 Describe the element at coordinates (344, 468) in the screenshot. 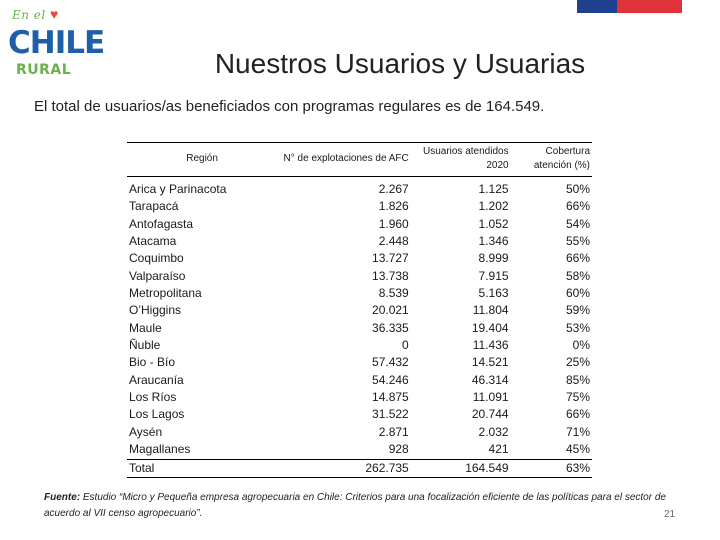

I see `explotaciones-cell: 262.735` at that location.